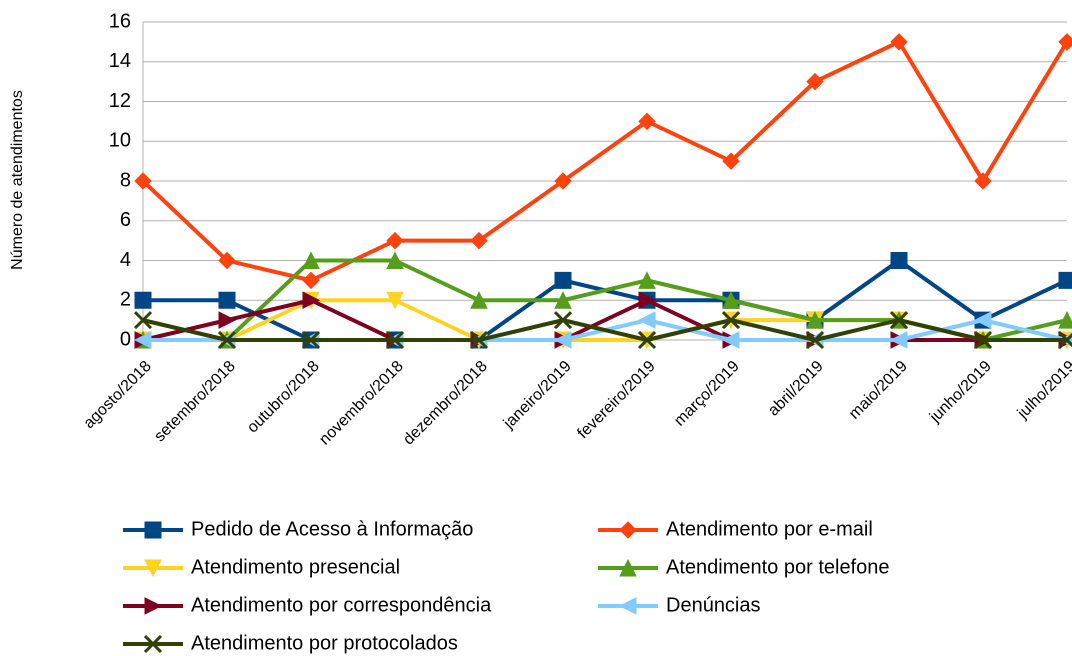  I want to click on legend-label: Pedido de Acesso à Informação, so click(332, 529).